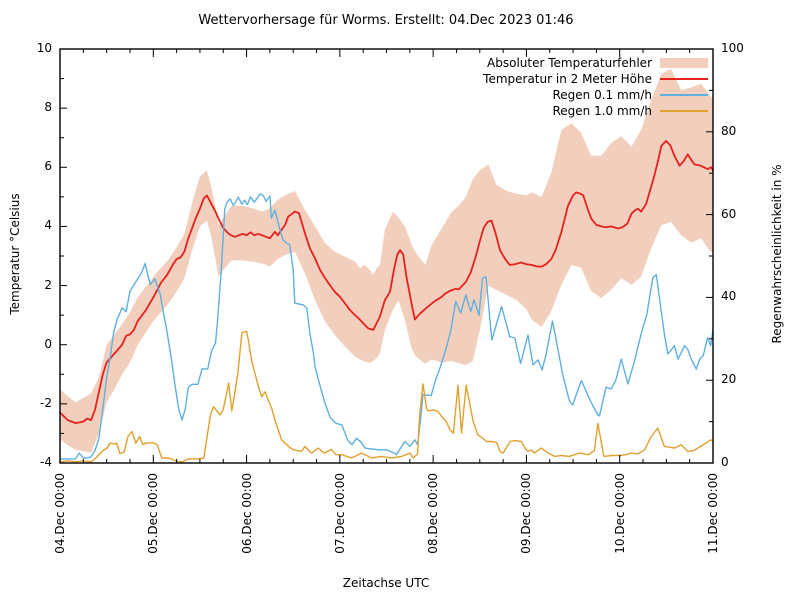 Image resolution: width=800 pixels, height=600 pixels. I want to click on legend-label: Absoluter Temperaturfehler, so click(569, 63).